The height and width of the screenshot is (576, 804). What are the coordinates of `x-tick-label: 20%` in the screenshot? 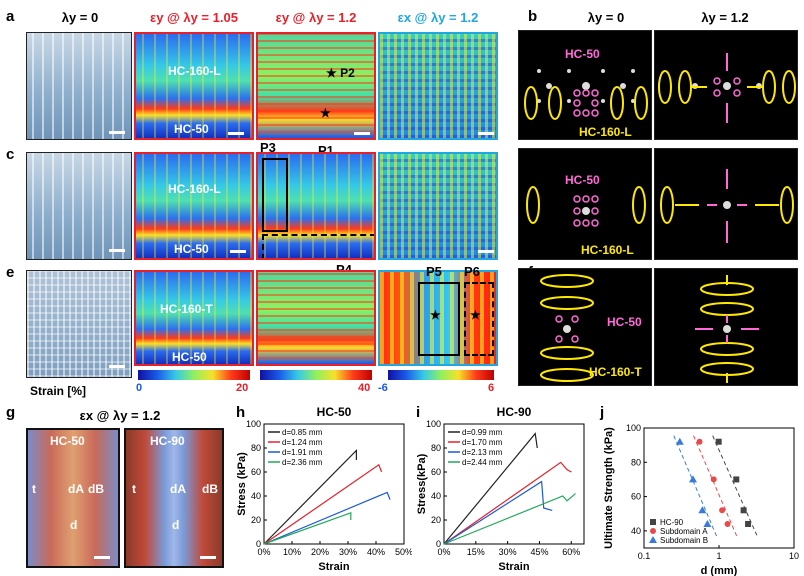 It's located at (320, 552).